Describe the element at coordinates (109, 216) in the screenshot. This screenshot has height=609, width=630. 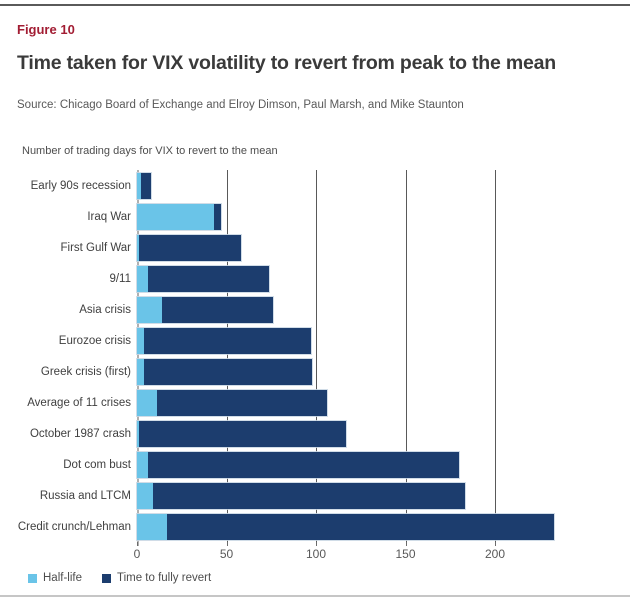
I see `category-label: Iraq War` at that location.